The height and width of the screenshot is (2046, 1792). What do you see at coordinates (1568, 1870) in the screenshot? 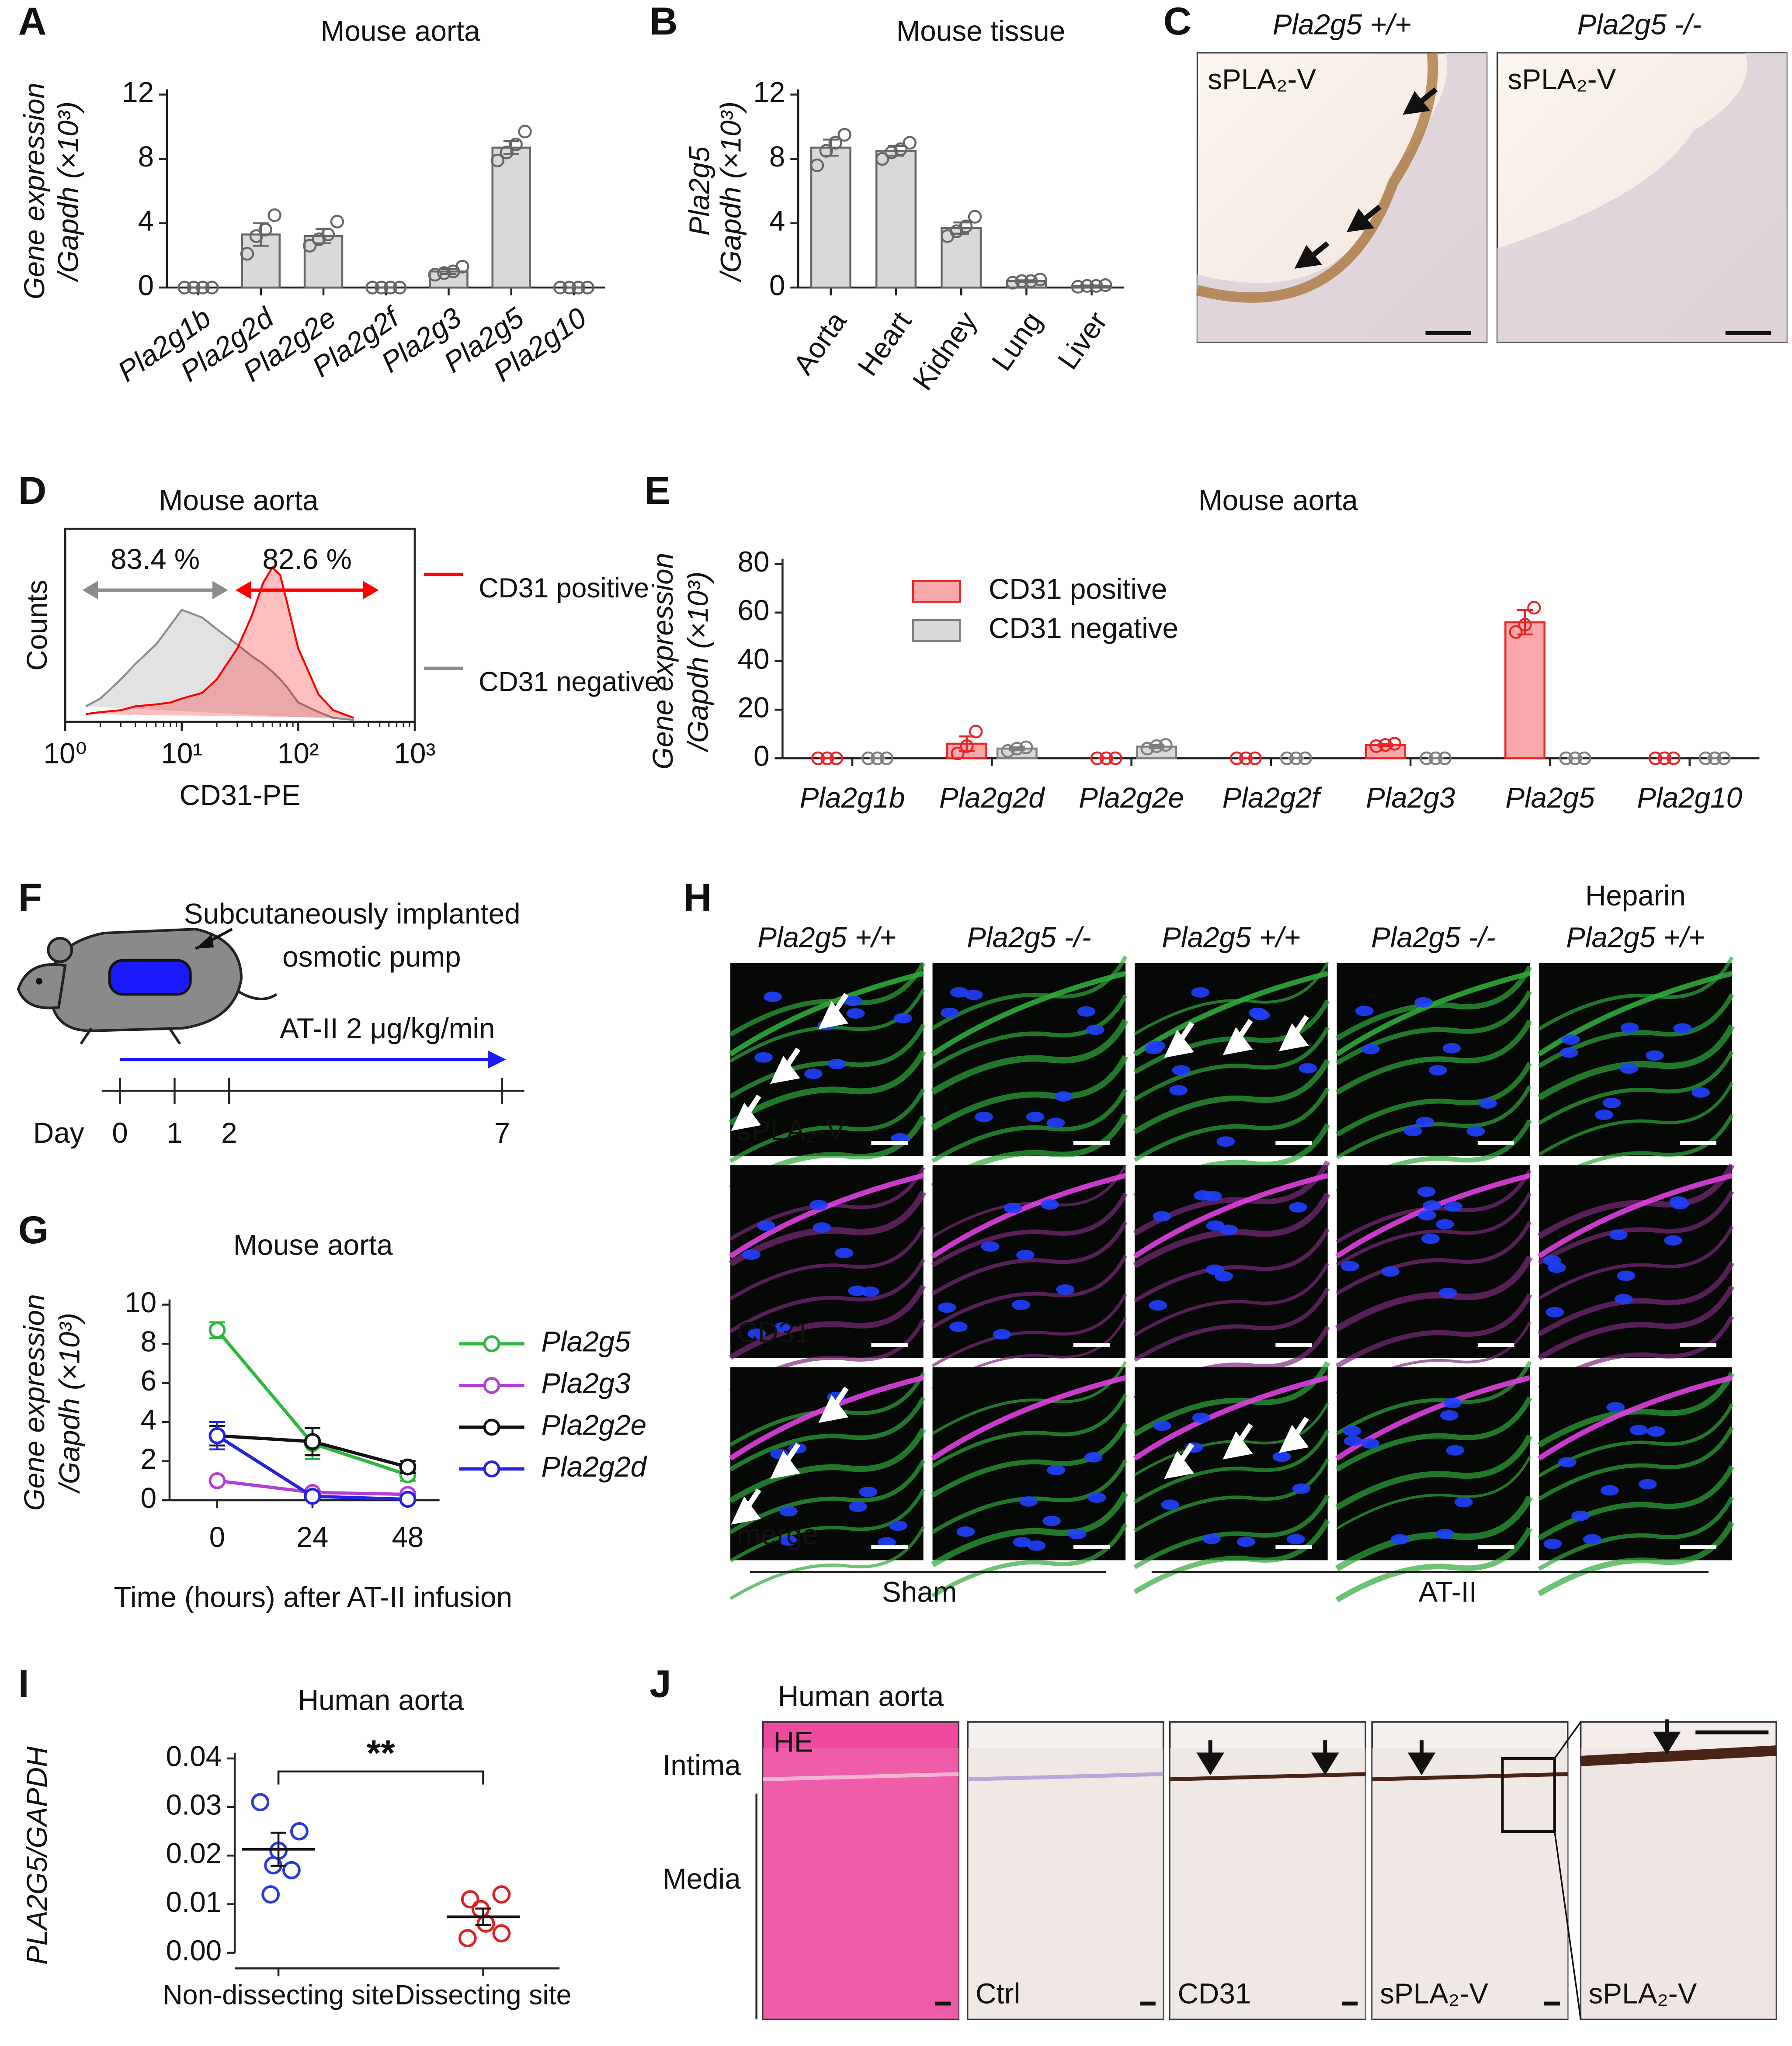
I see `inset-lines` at bounding box center [1568, 1870].